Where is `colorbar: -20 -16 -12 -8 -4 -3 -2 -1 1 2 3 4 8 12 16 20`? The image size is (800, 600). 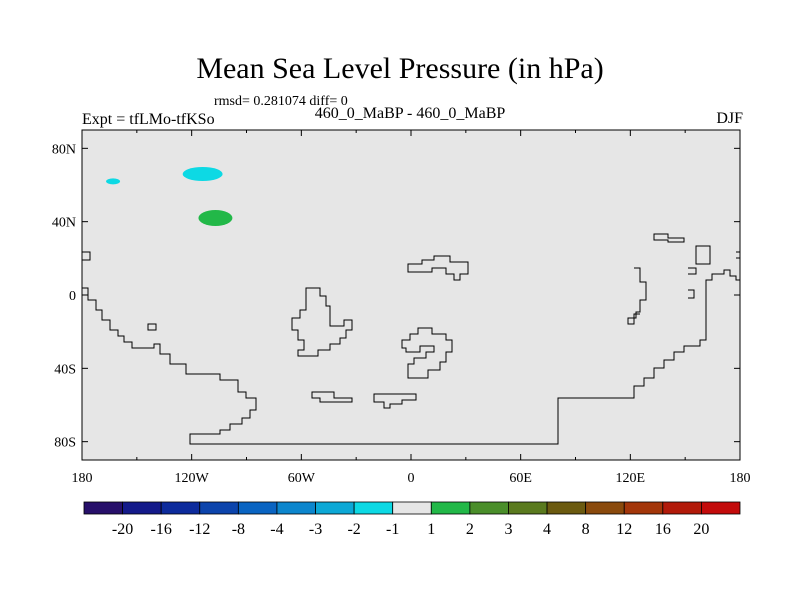
colorbar: -20 -16 -12 -8 -4 -3 -2 -1 1 2 3 4 8 12 16 20 is located at coordinates (412, 519).